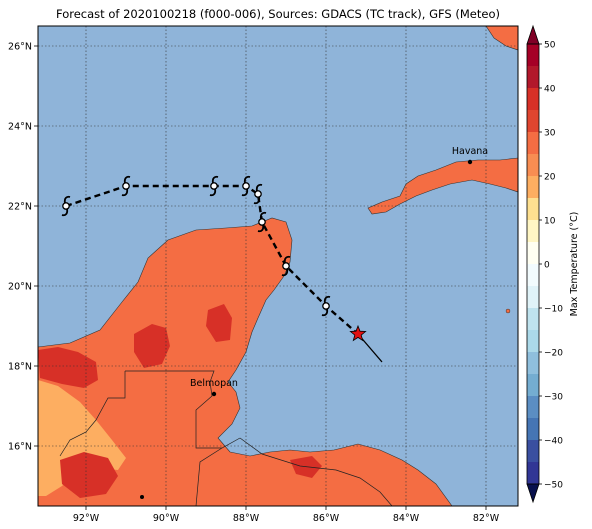 This screenshot has width=592, height=529. Describe the element at coordinates (152, 346) in the screenshot. I see `land-hot-region-east` at that location.